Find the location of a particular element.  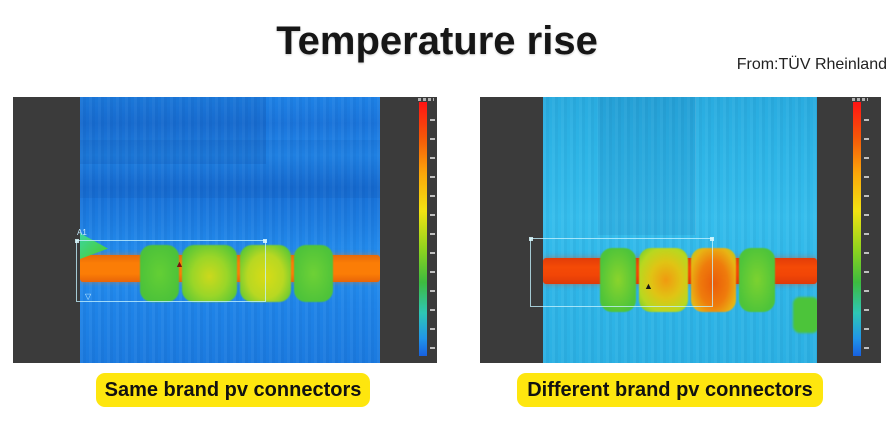

caption-different-brand: Different brand pv connectors is located at coordinates (670, 390).